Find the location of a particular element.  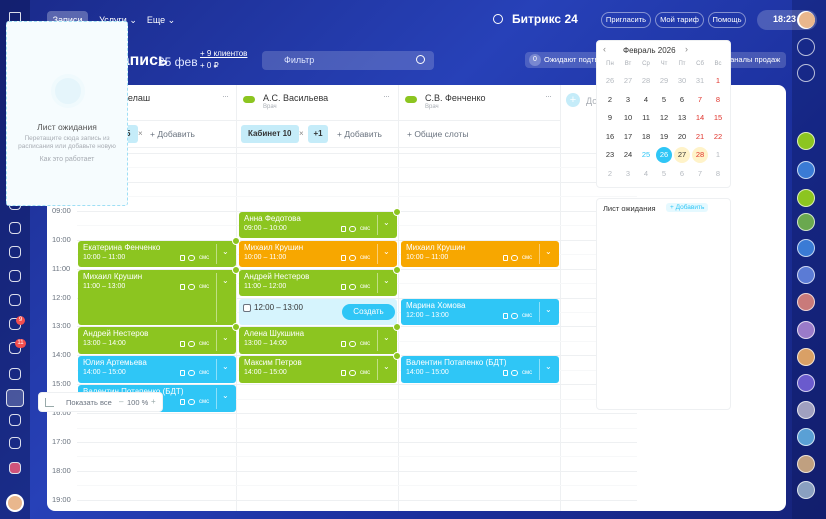

calendar-day: 24 is located at coordinates (628, 154).